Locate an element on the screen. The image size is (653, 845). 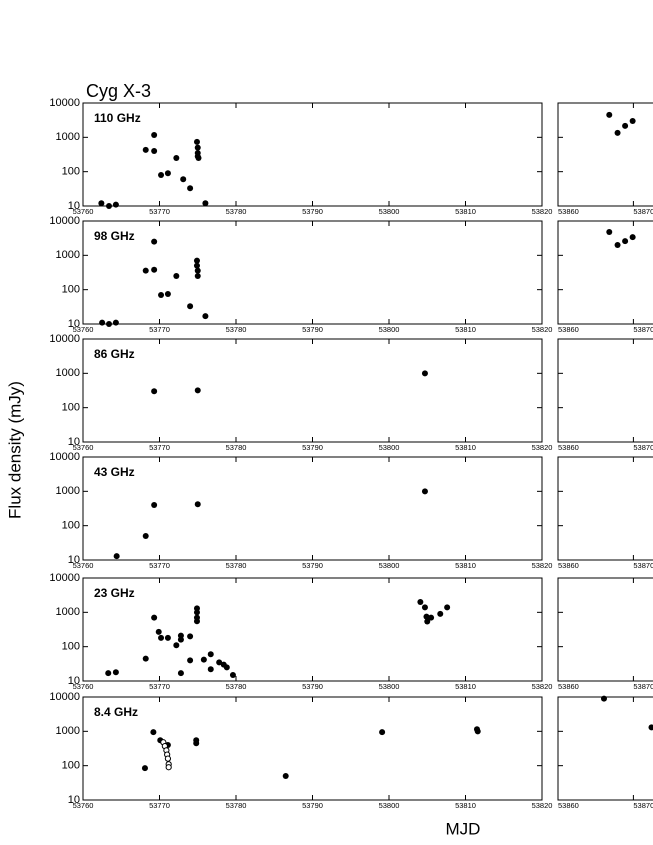
panel-label: 98 GHz is located at coordinates (114, 236).